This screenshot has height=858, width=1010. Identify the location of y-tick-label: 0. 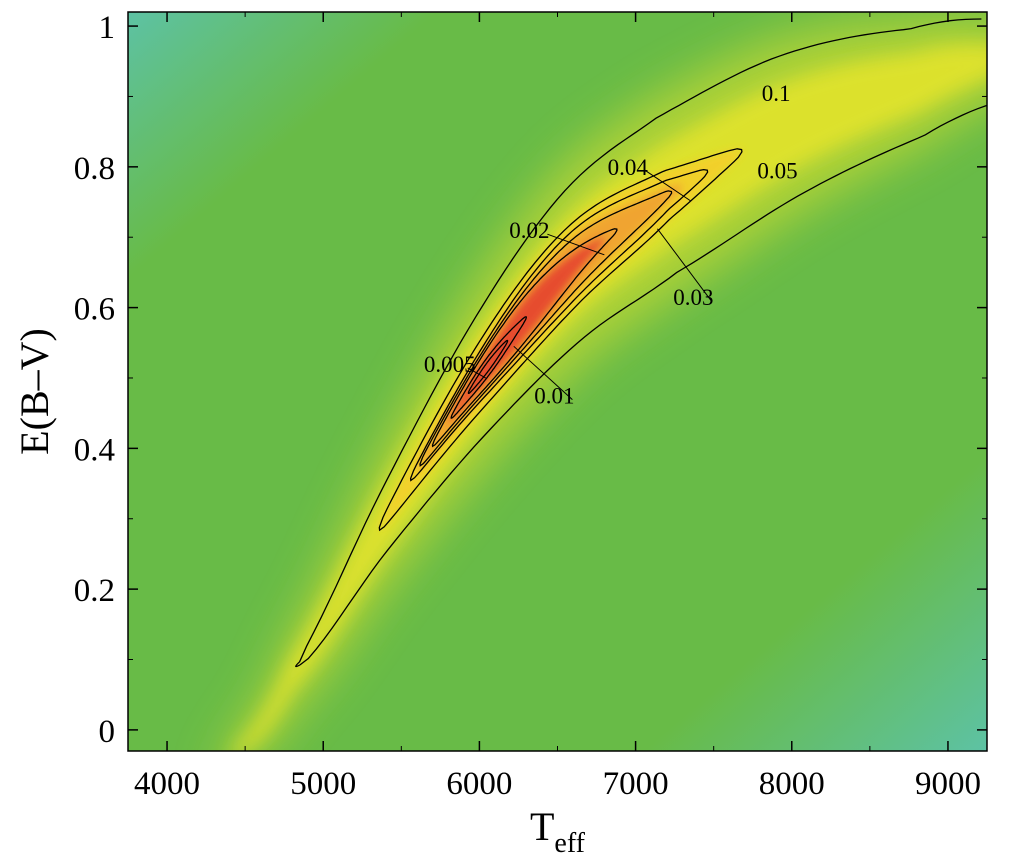
(107, 732).